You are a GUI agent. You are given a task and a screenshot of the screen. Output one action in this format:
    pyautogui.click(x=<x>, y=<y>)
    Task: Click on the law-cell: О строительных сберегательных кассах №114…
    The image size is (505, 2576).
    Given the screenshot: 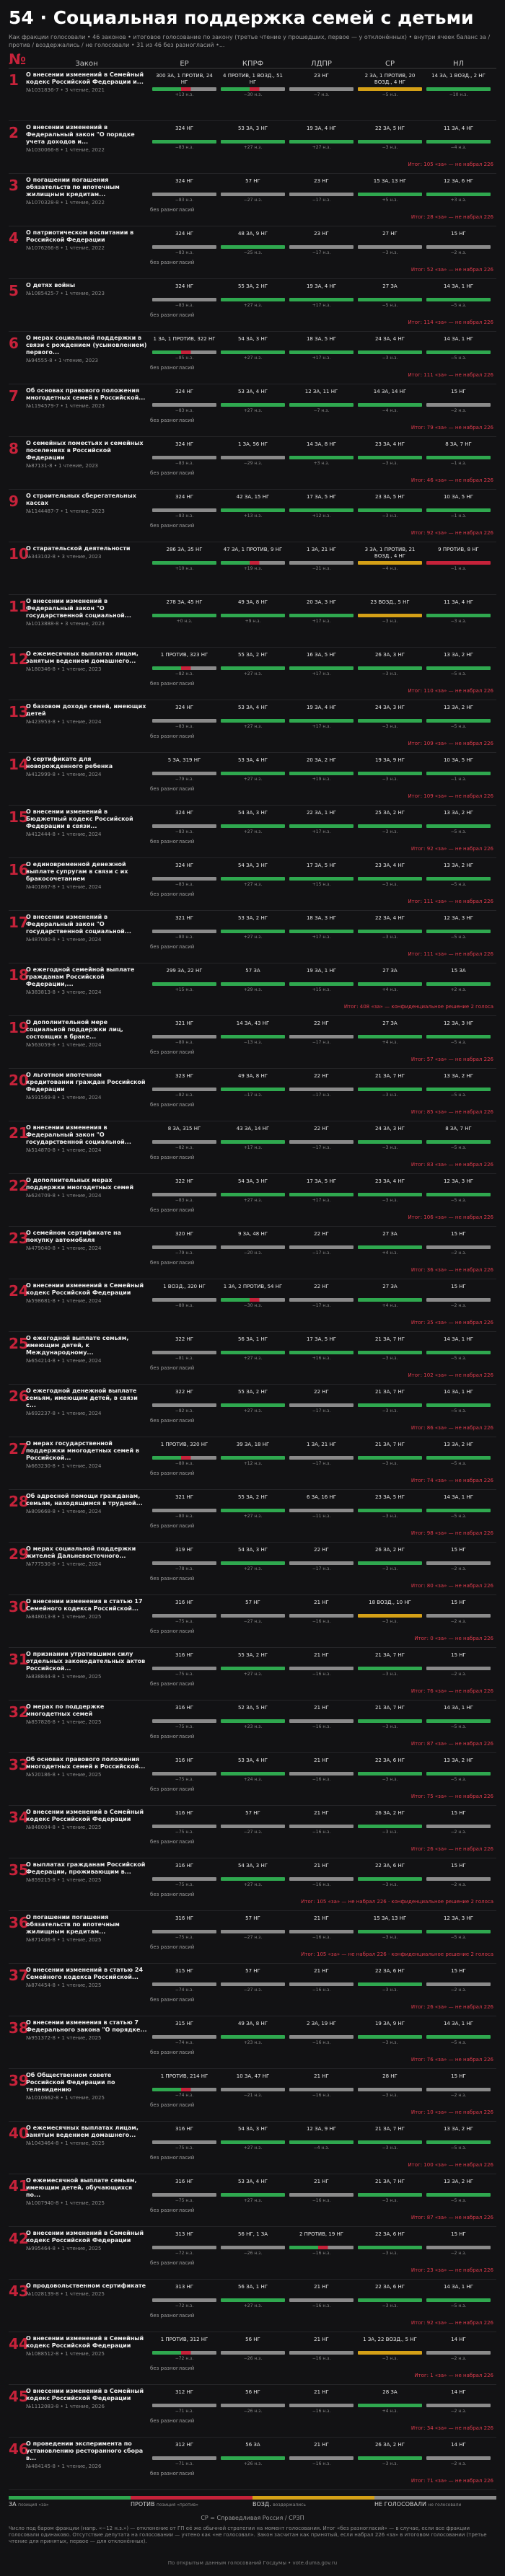 What is the action you would take?
    pyautogui.click(x=88, y=516)
    